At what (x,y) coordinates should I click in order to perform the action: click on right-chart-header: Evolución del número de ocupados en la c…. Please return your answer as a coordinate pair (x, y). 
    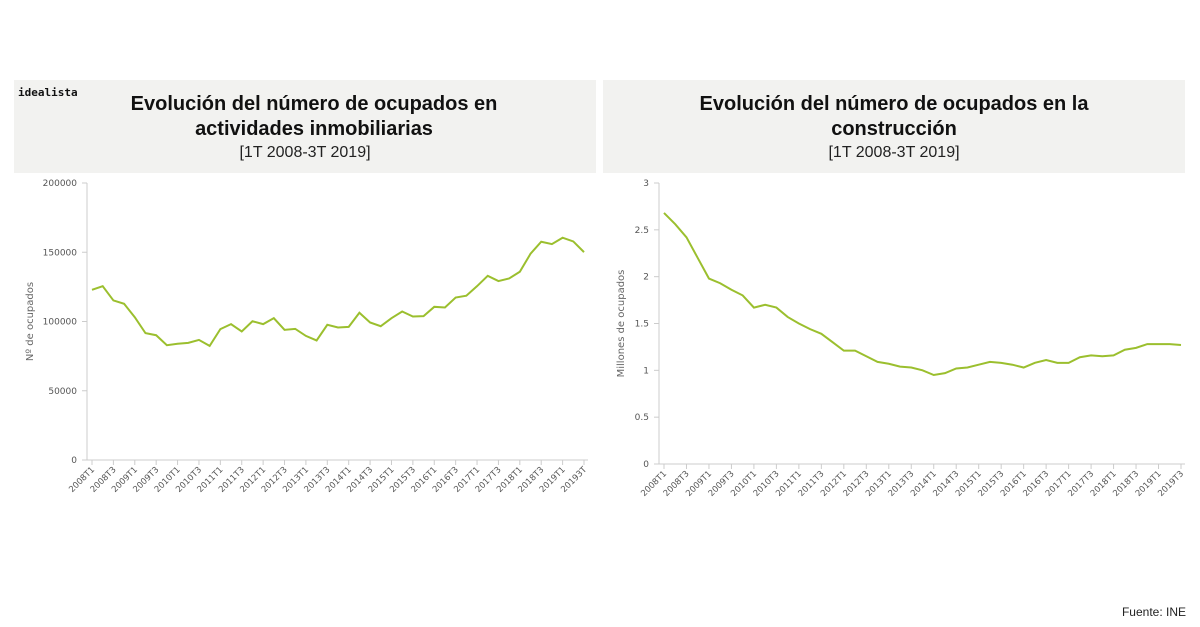
    Looking at the image, I should click on (894, 126).